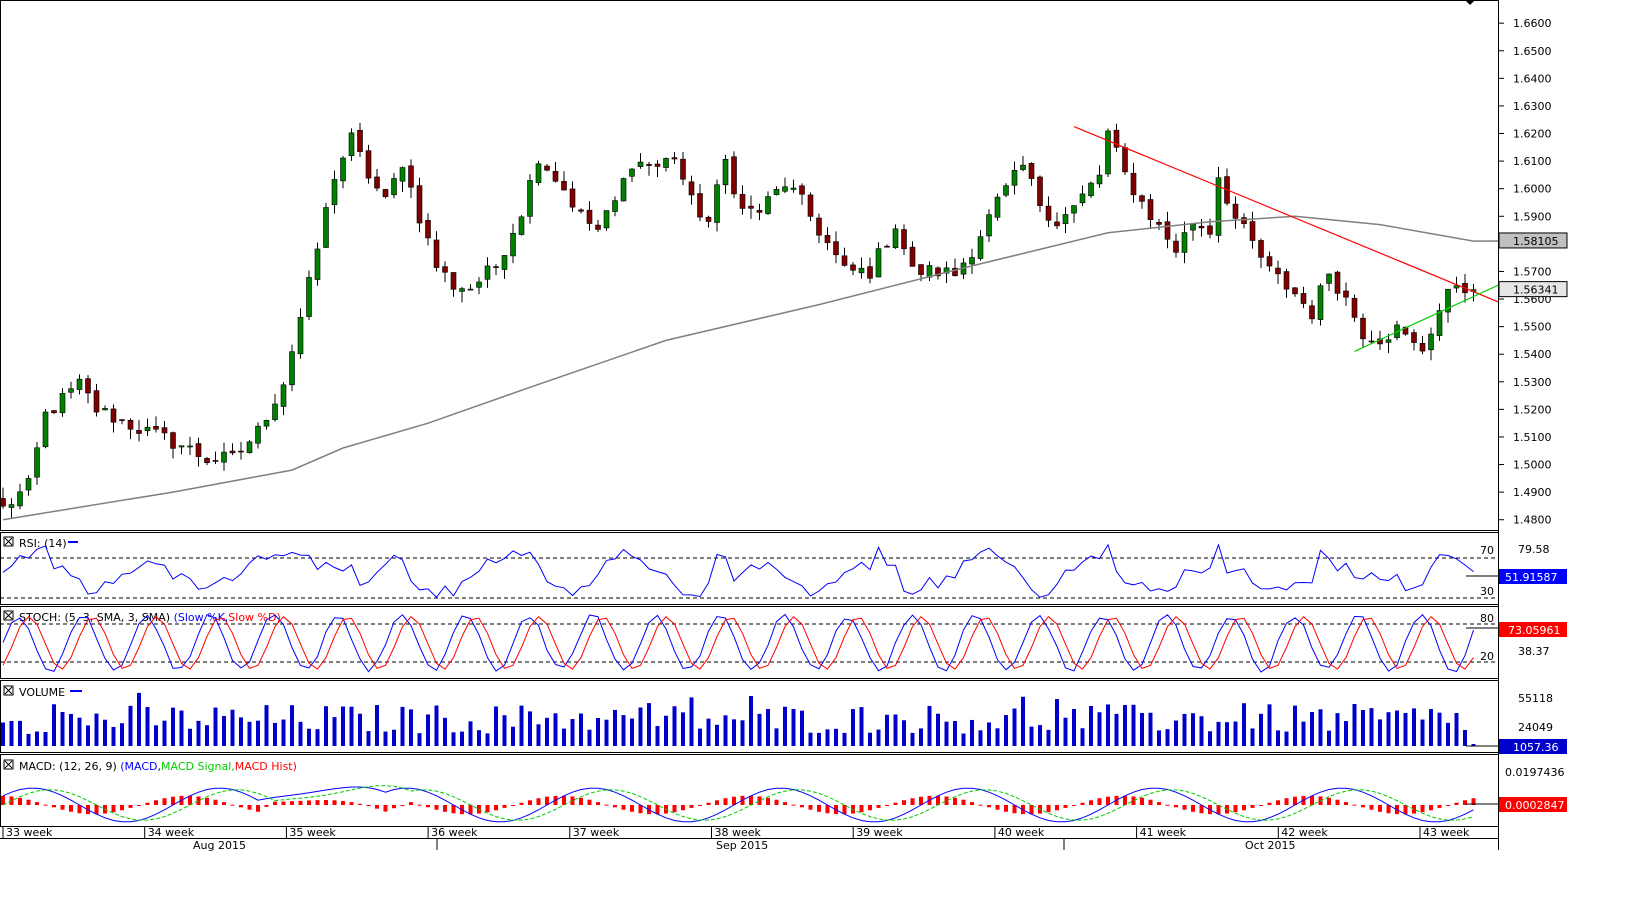  Describe the element at coordinates (1535, 805) in the screenshot. I see `macd-value-label: 0.0002847` at that location.